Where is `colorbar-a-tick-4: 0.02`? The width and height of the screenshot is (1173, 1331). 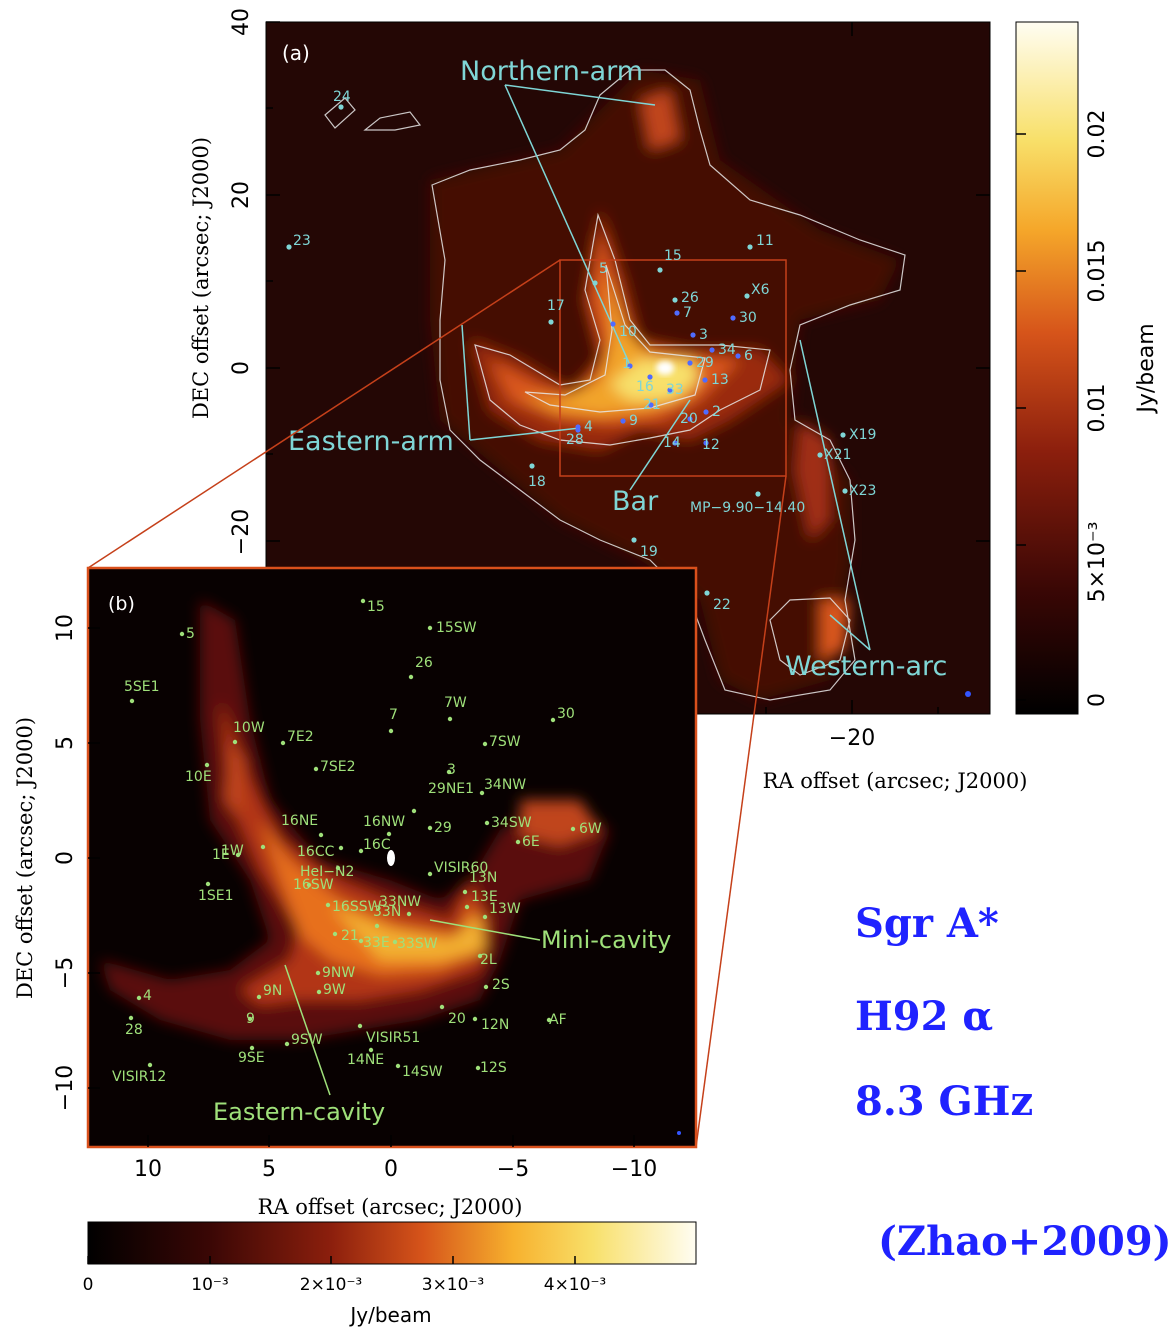
colorbar-a-tick-4: 0.02 is located at coordinates (1097, 134).